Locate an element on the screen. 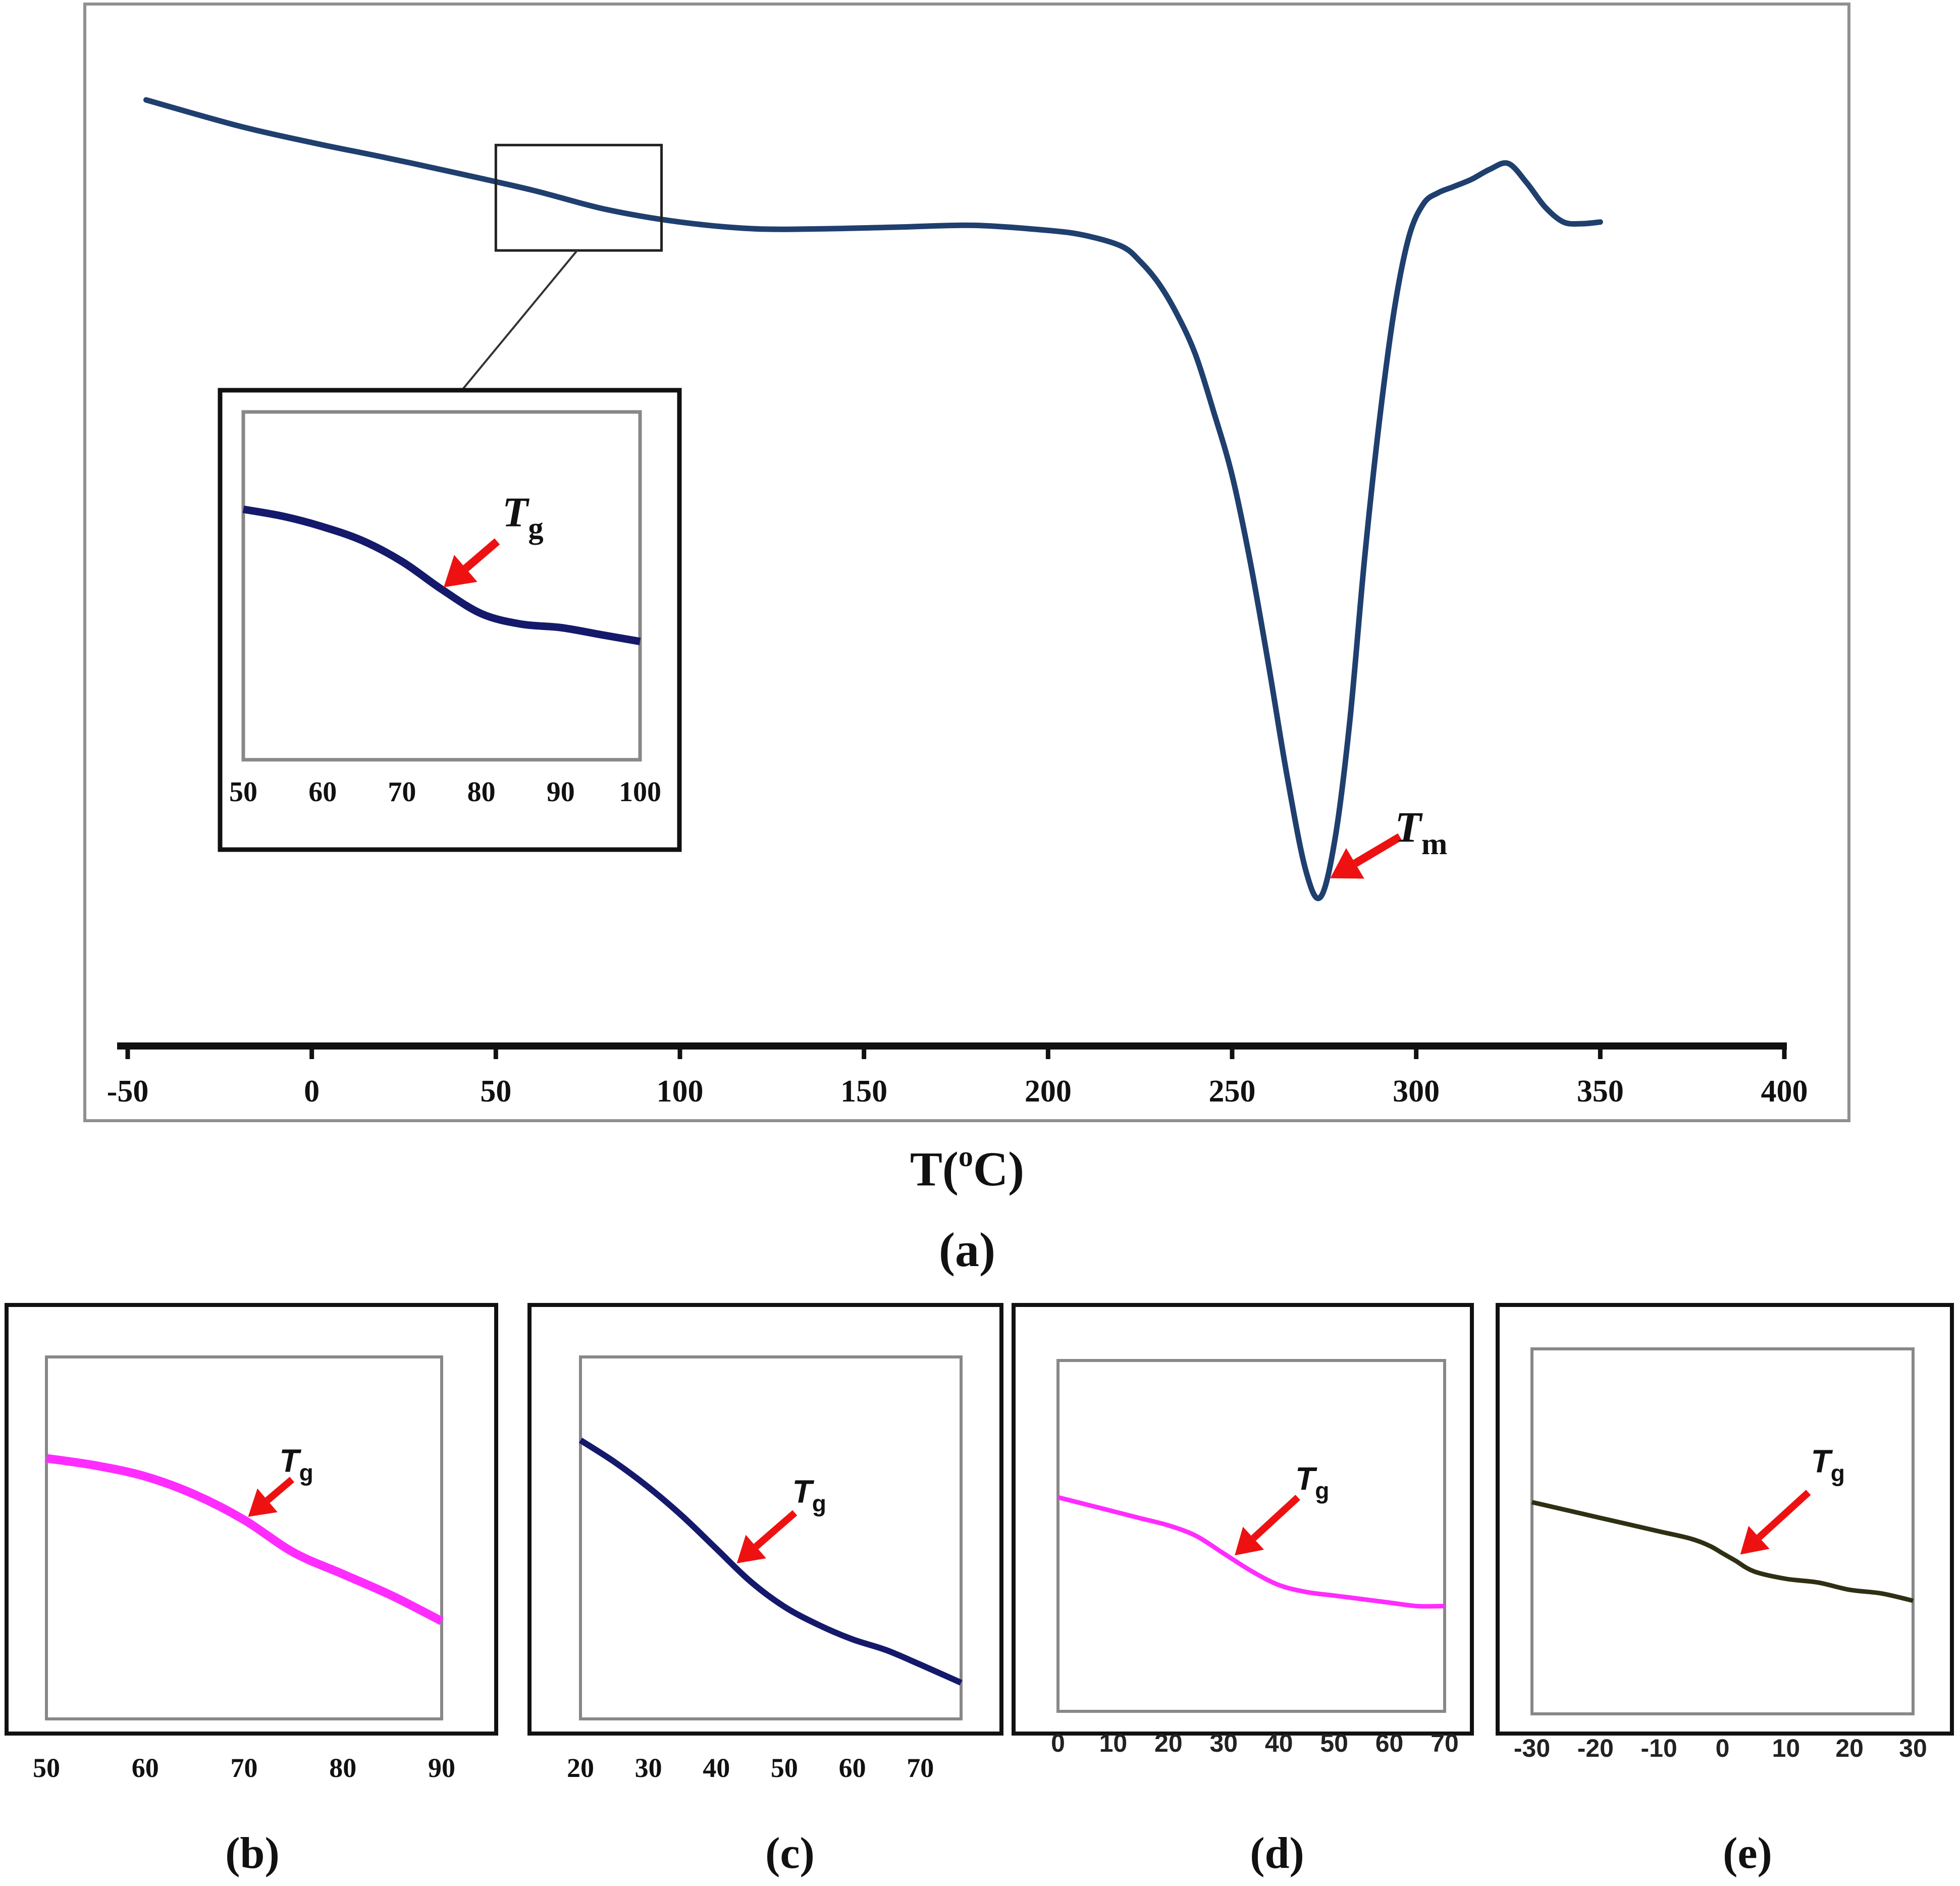 This screenshot has width=1960, height=1886. inset-tg-arrow is located at coordinates (472, 563).